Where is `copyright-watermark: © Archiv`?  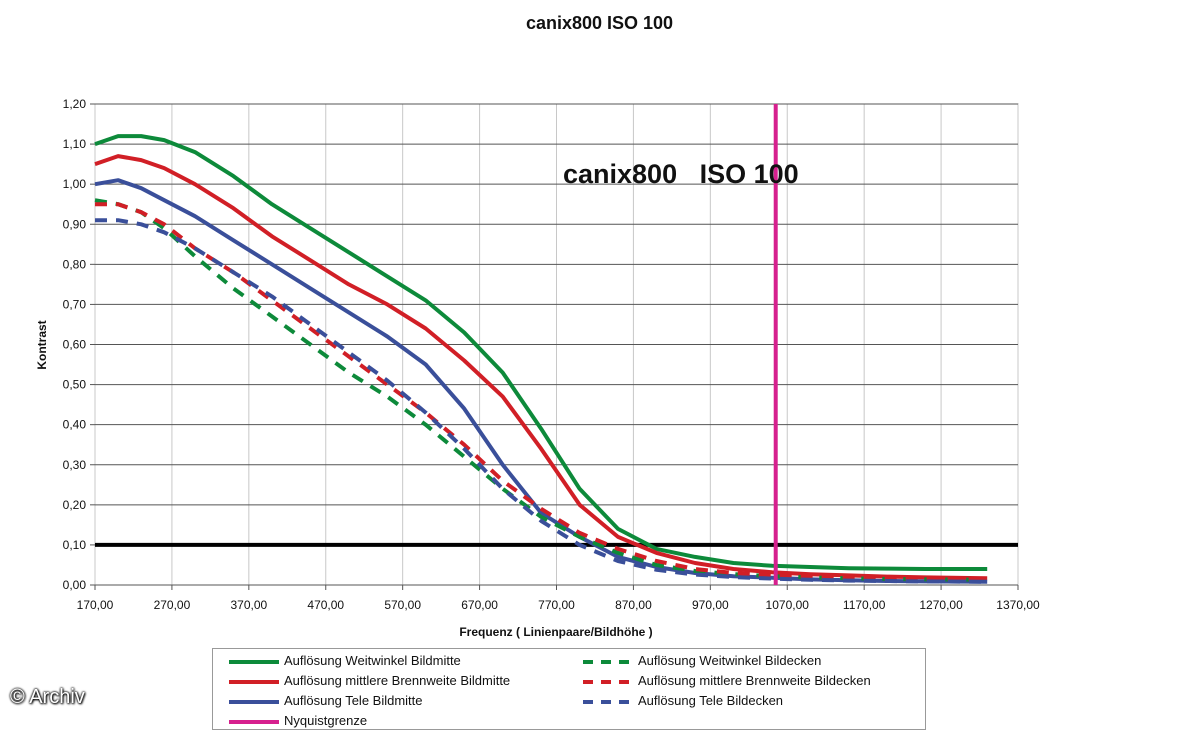
copyright-watermark: © Archiv is located at coordinates (47, 697).